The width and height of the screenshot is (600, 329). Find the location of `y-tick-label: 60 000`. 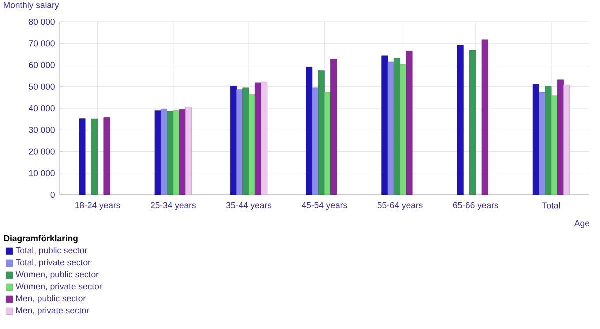

y-tick-label: 60 000 is located at coordinates (42, 65).